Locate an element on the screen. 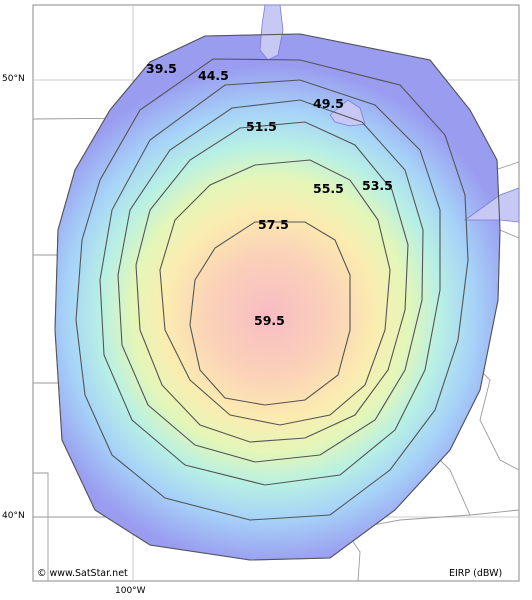  state-border-wy is located at coordinates (41, 526).